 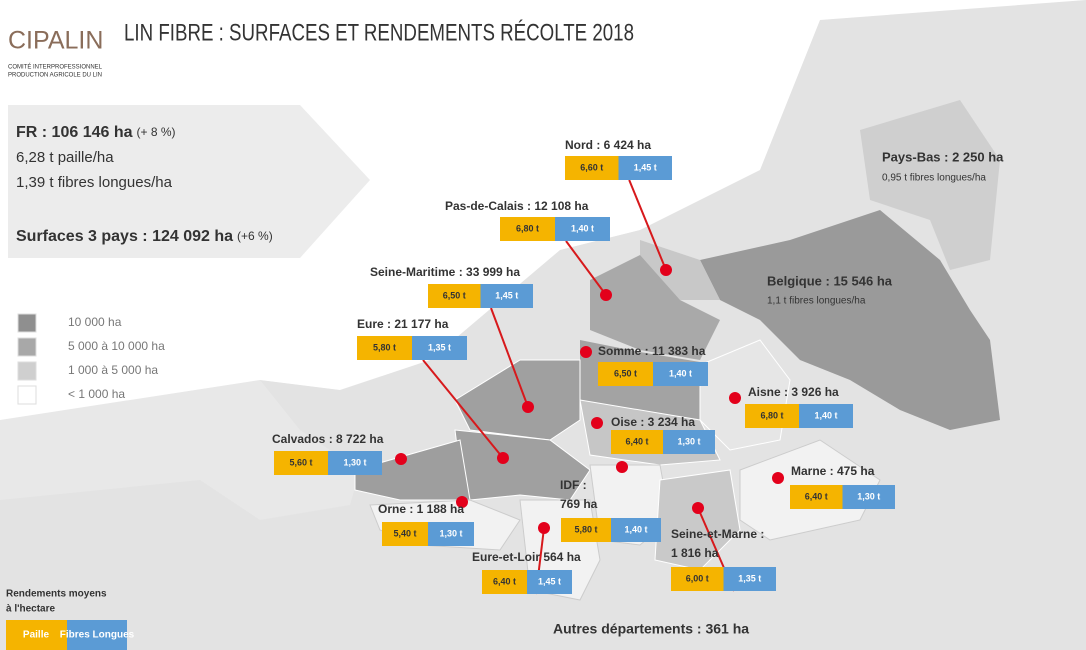 What do you see at coordinates (651, 629) in the screenshot?
I see `others: Autres départements : 361 ha` at bounding box center [651, 629].